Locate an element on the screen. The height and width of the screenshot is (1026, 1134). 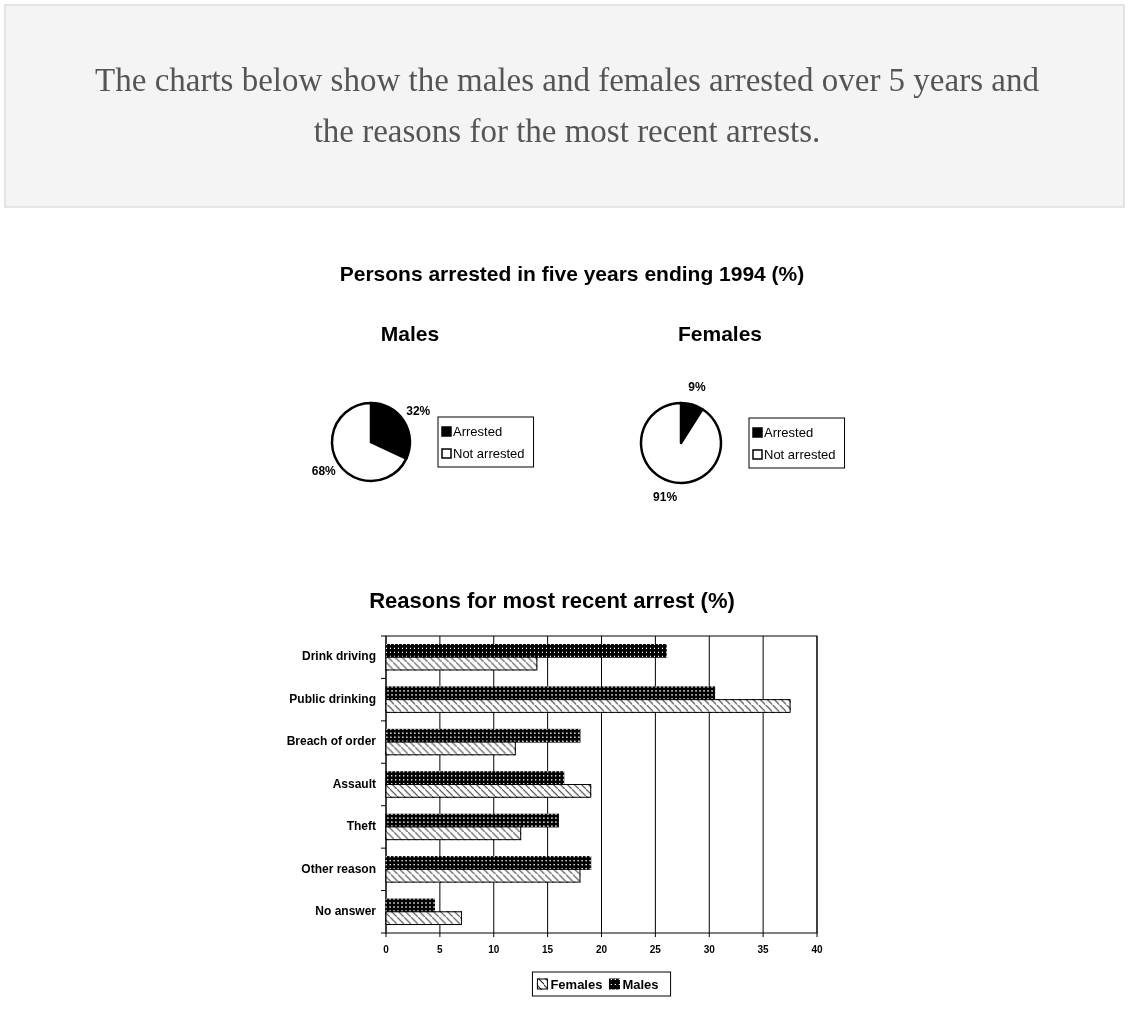
y-tick-label: Theft is located at coordinates (361, 826).